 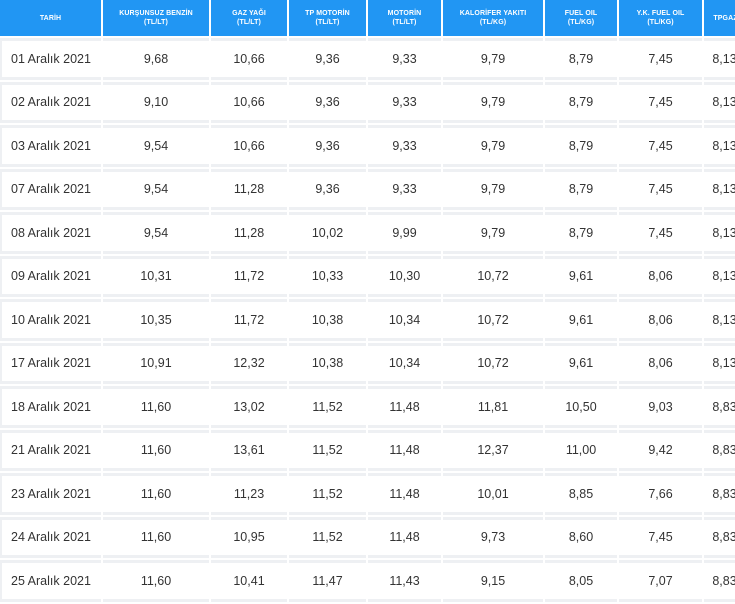 I want to click on price-cell: 10,01, so click(x=493, y=494).